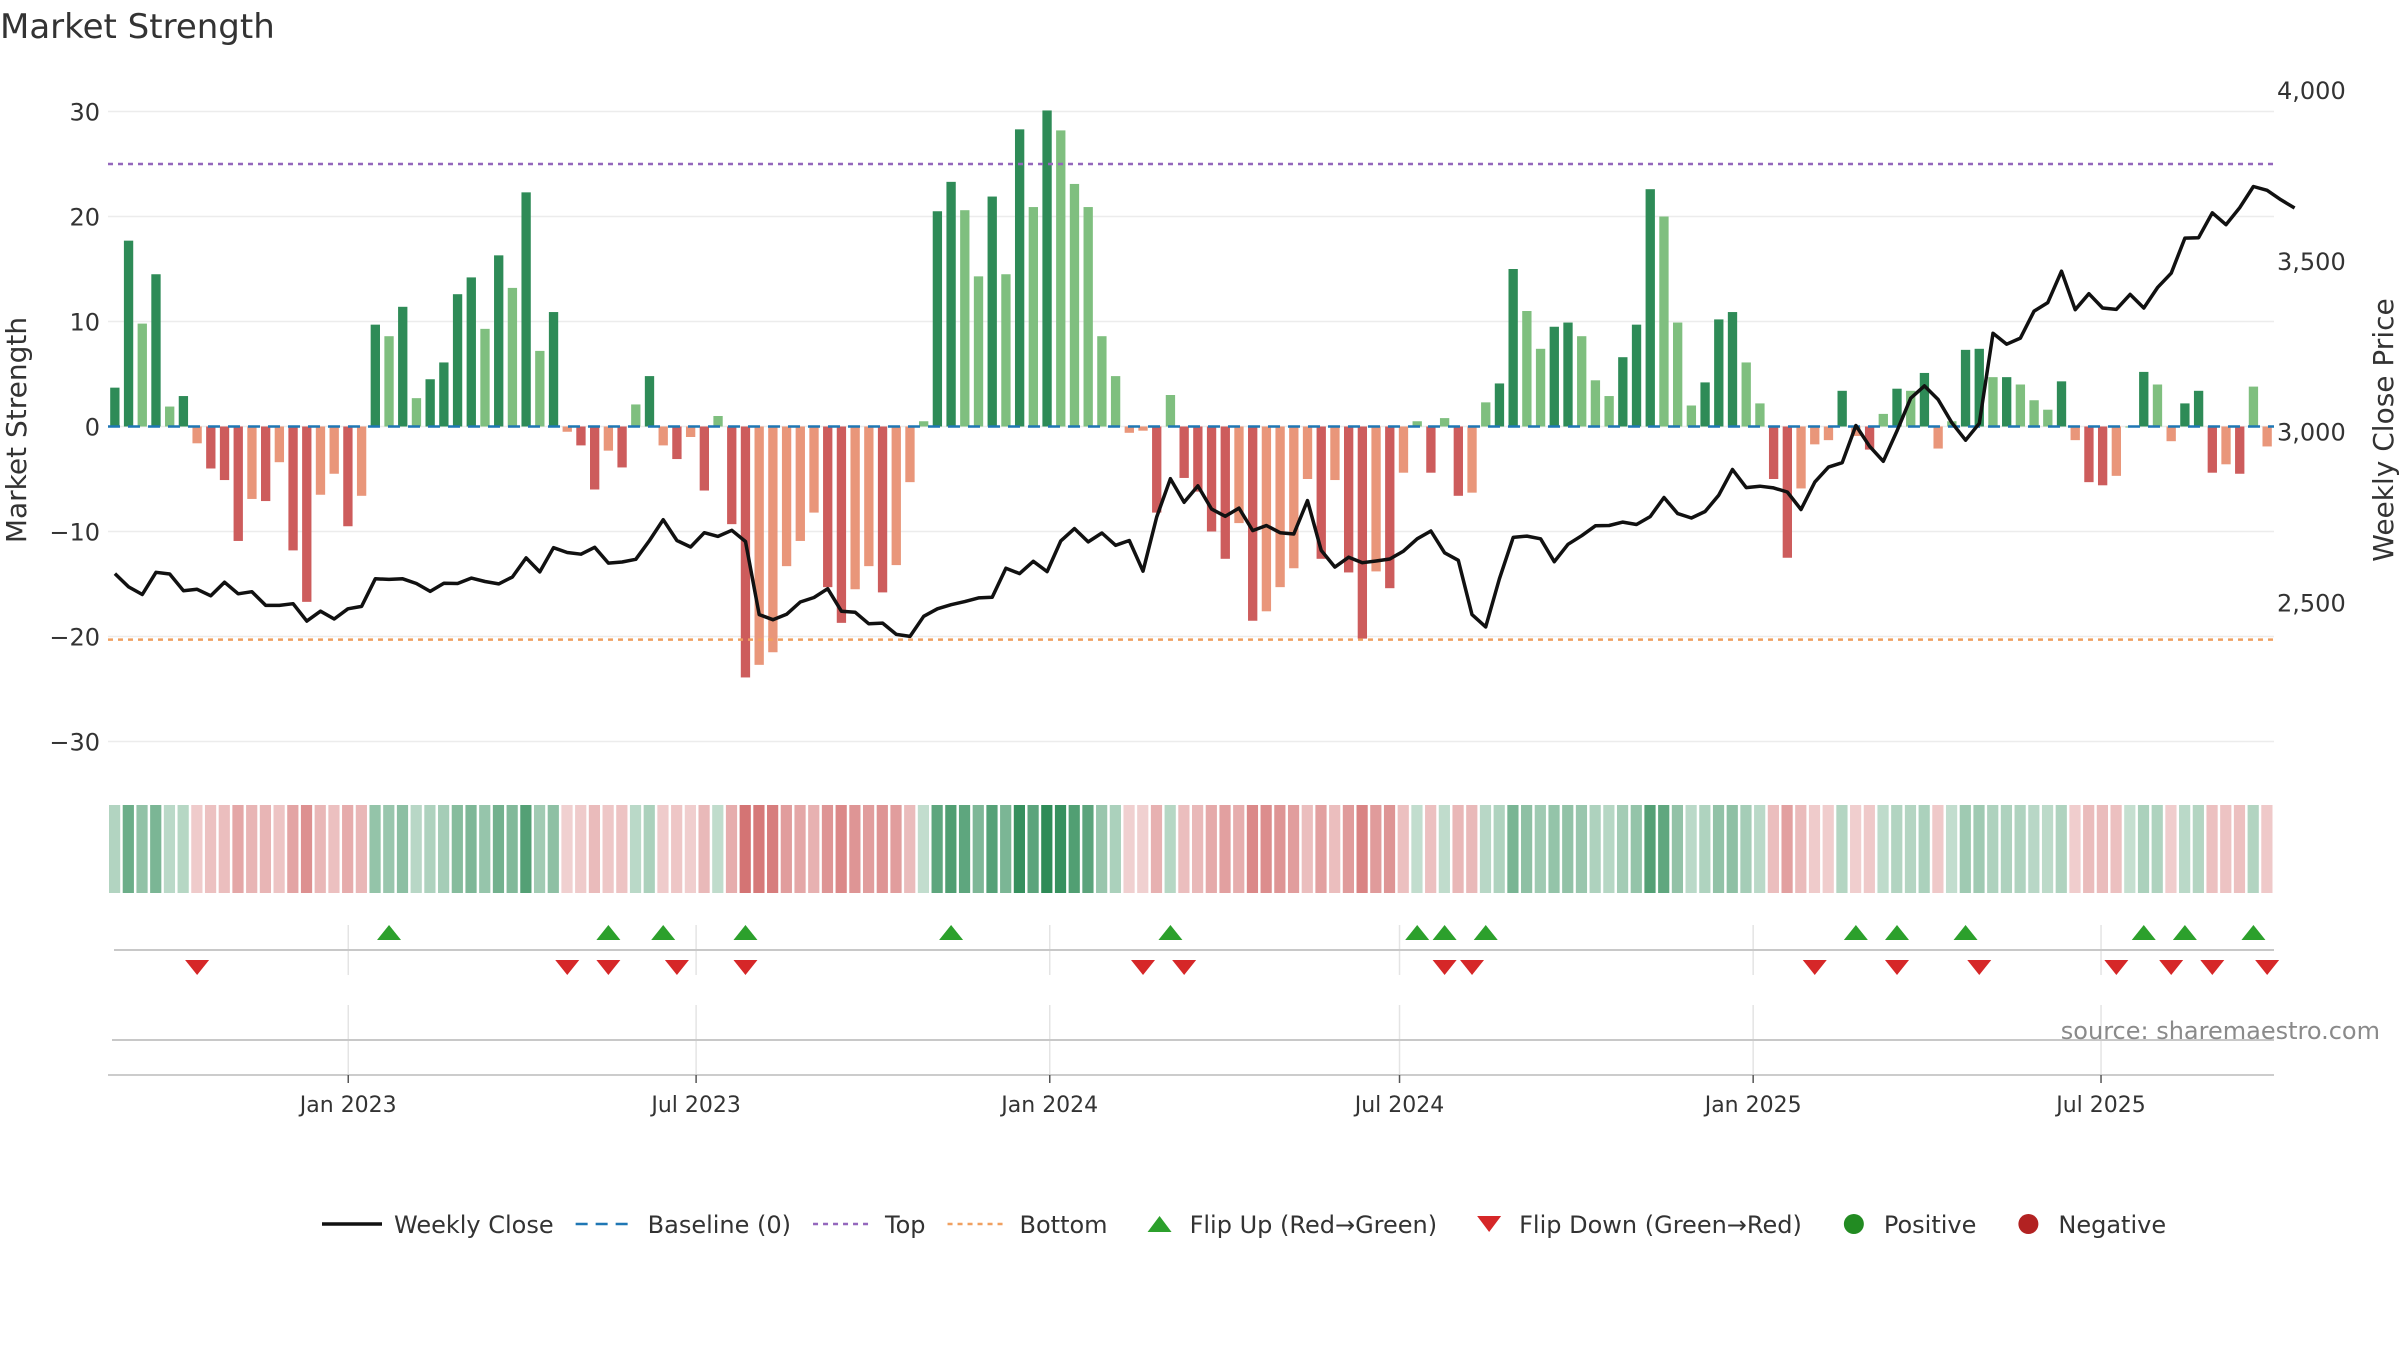 Image resolution: width=2400 pixels, height=1350 pixels. I want to click on y-tick-label-left: 30, so click(84, 113).